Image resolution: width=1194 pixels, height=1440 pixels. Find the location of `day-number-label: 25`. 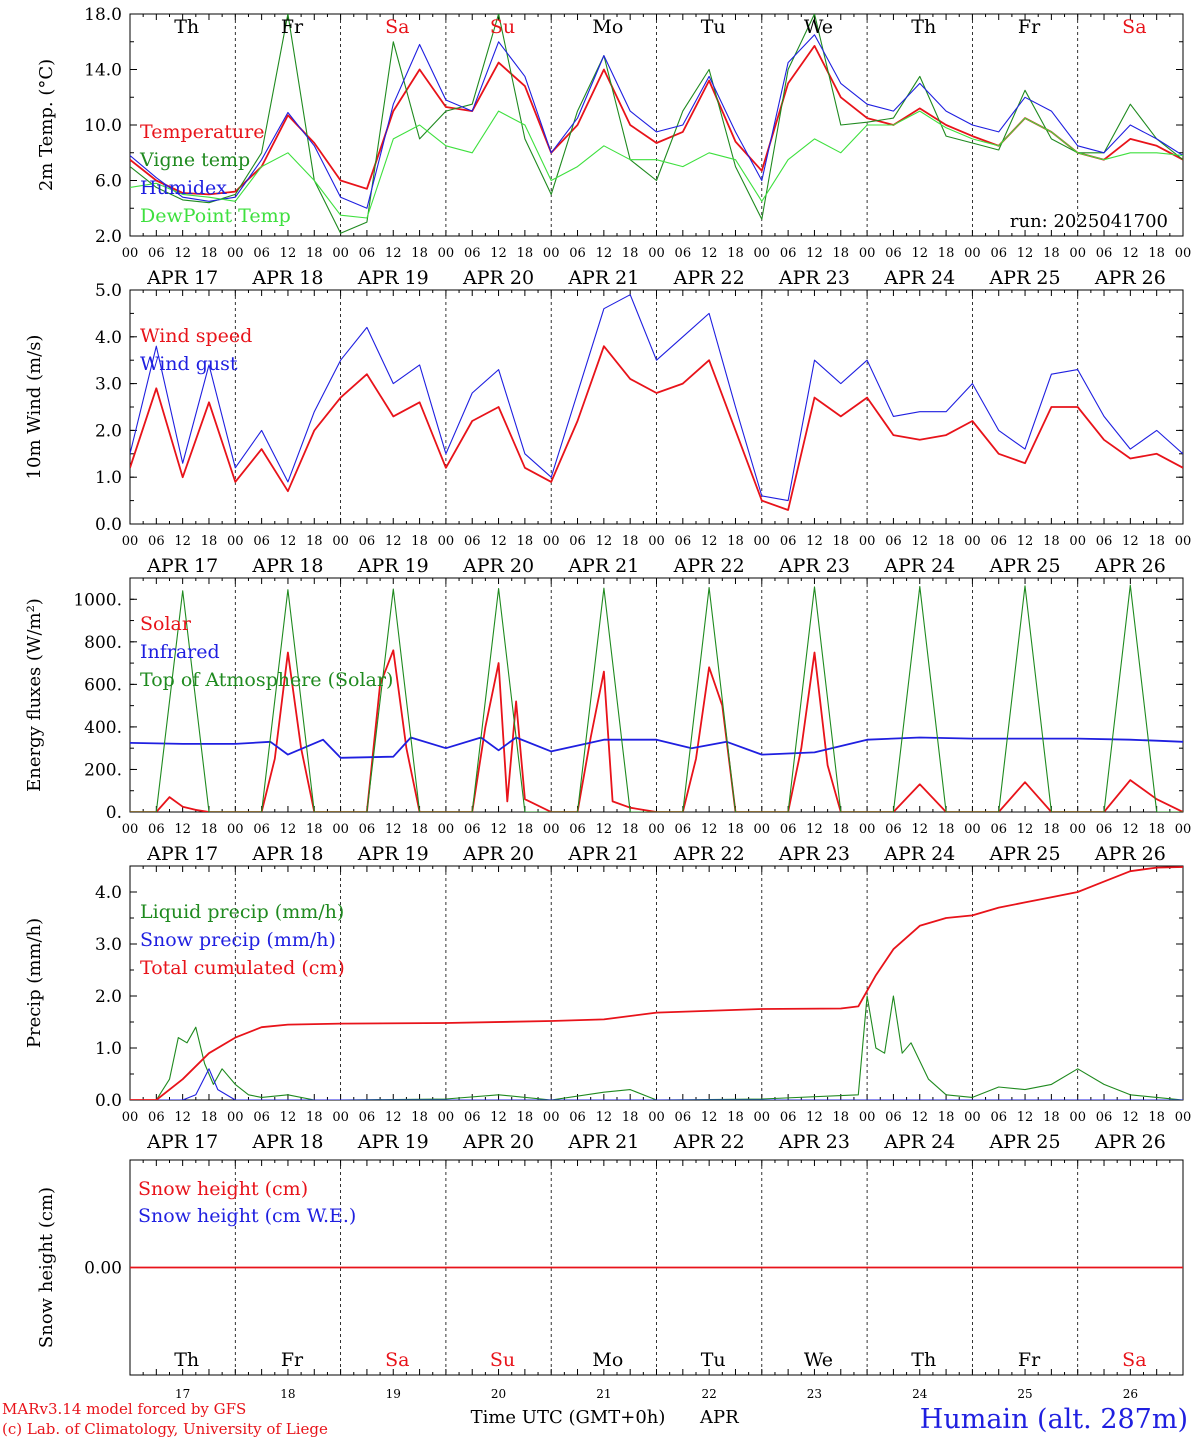

day-number-label: 25 is located at coordinates (1024, 1394).